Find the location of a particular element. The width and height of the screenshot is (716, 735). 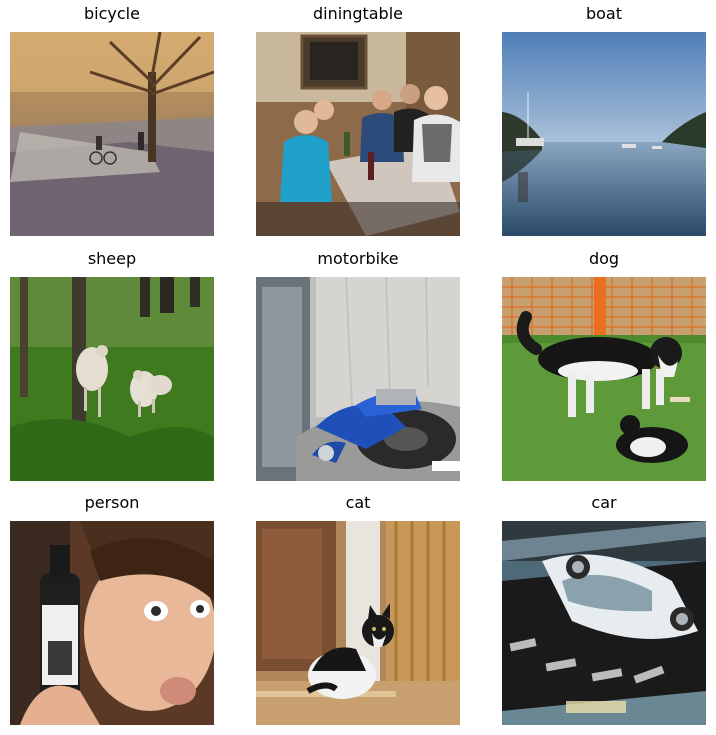

photo-dog is located at coordinates (604, 379).